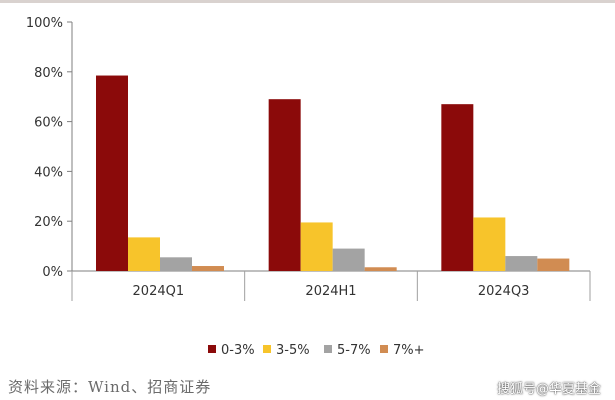  I want to click on legend-label: 5-7%, so click(354, 350).